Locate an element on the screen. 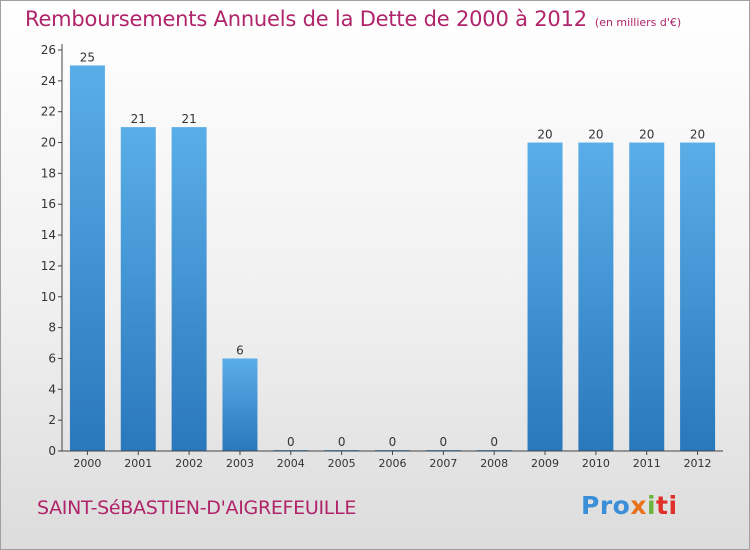  x-tick-label-2002: 2002 is located at coordinates (189, 463).